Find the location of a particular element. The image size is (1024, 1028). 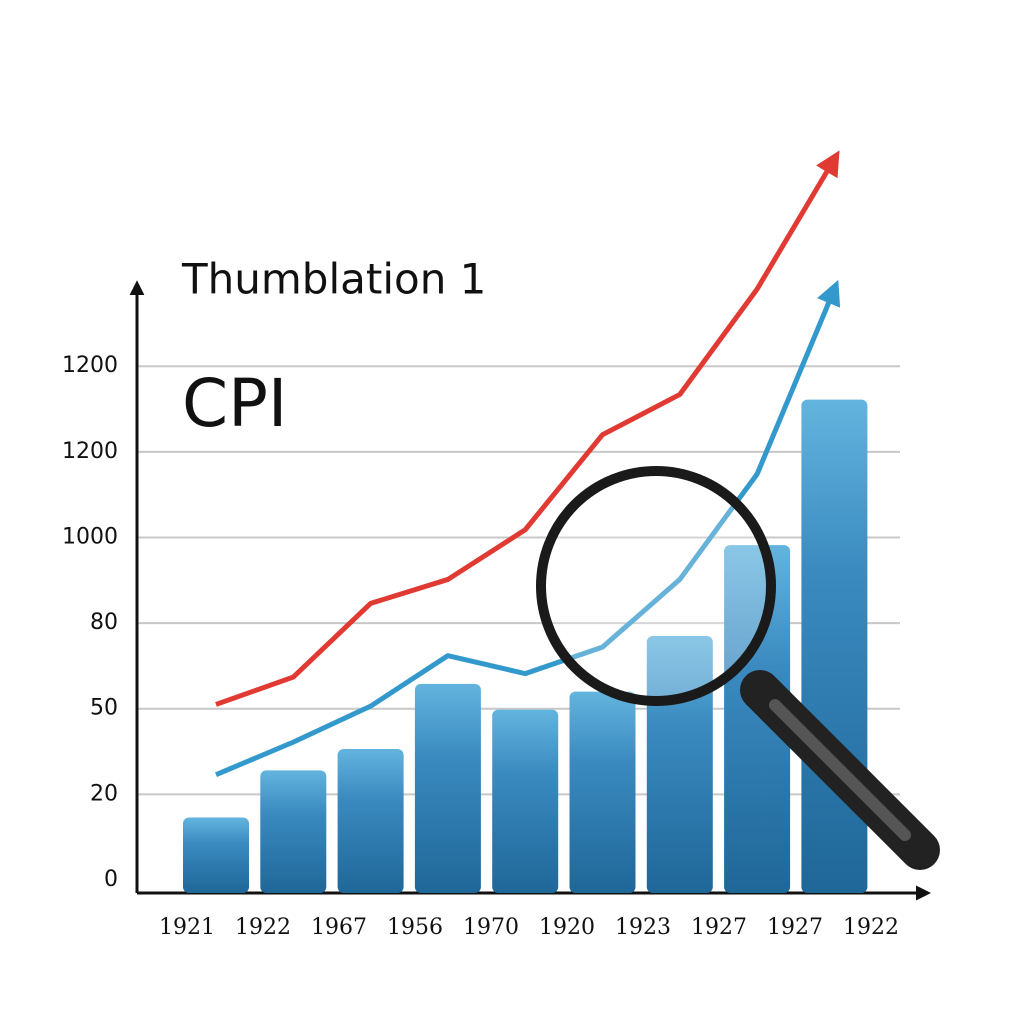

x-tick-label: 1956 is located at coordinates (415, 927).